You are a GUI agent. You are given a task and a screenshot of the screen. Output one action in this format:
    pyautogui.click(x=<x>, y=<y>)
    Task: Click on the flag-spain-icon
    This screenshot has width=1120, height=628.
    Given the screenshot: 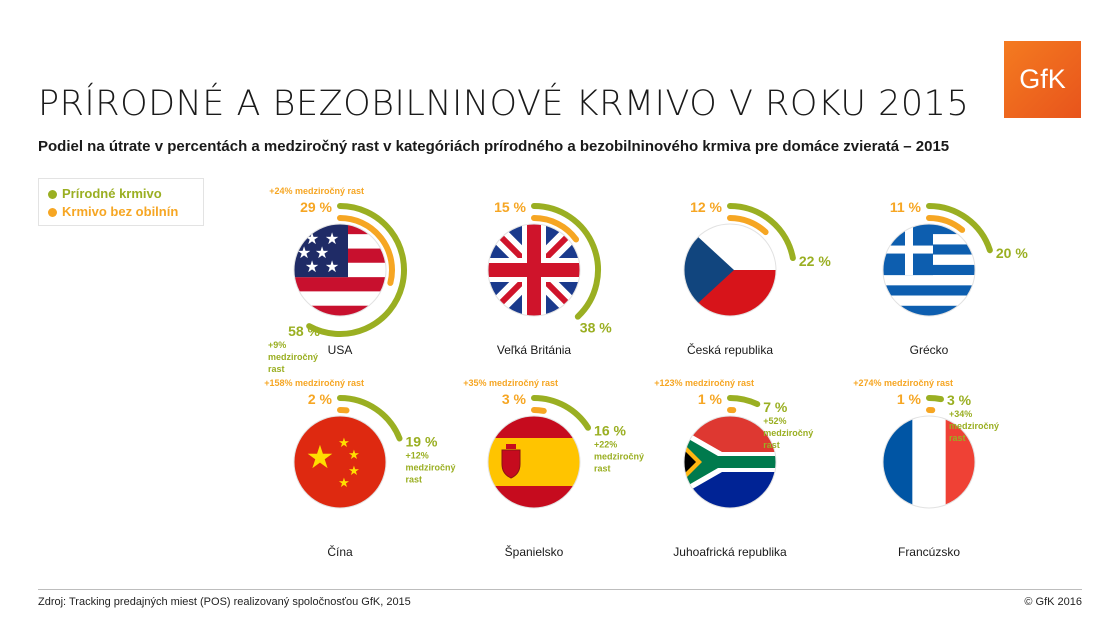 What is the action you would take?
    pyautogui.click(x=534, y=462)
    